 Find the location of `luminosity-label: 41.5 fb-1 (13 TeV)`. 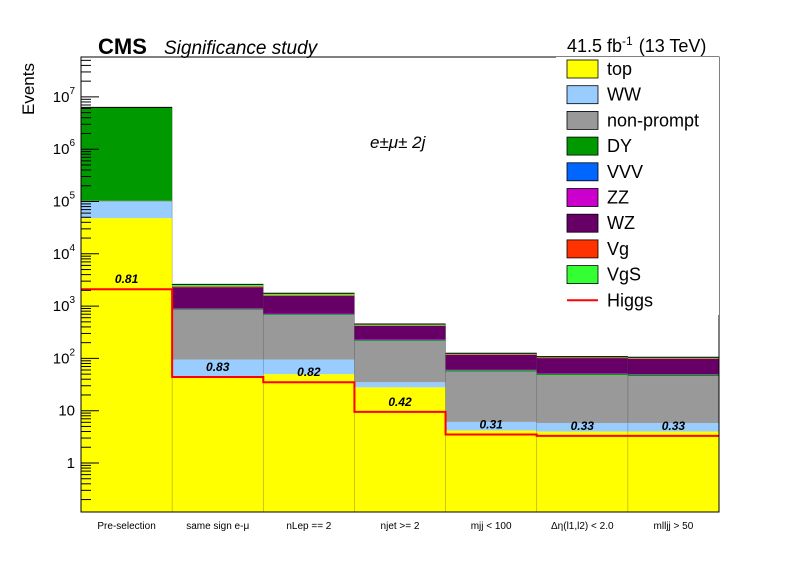

luminosity-label: 41.5 fb-1 (13 TeV) is located at coordinates (636, 45).